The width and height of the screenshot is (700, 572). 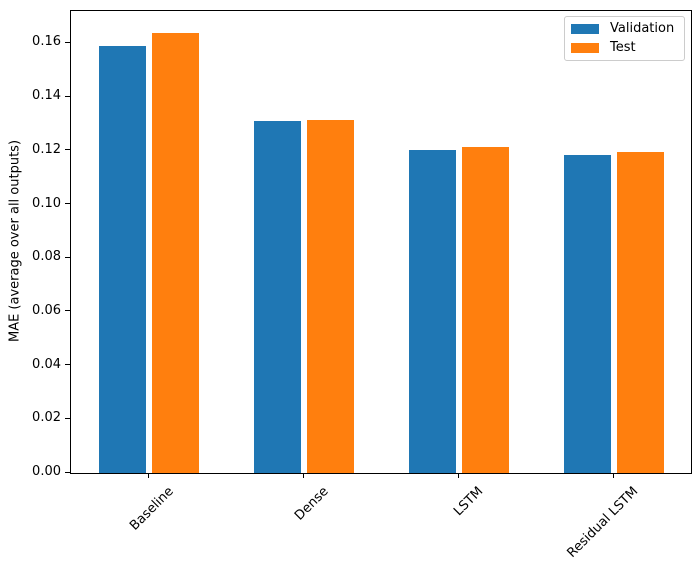 I want to click on y-tick-label: 0.10, so click(x=46, y=203).